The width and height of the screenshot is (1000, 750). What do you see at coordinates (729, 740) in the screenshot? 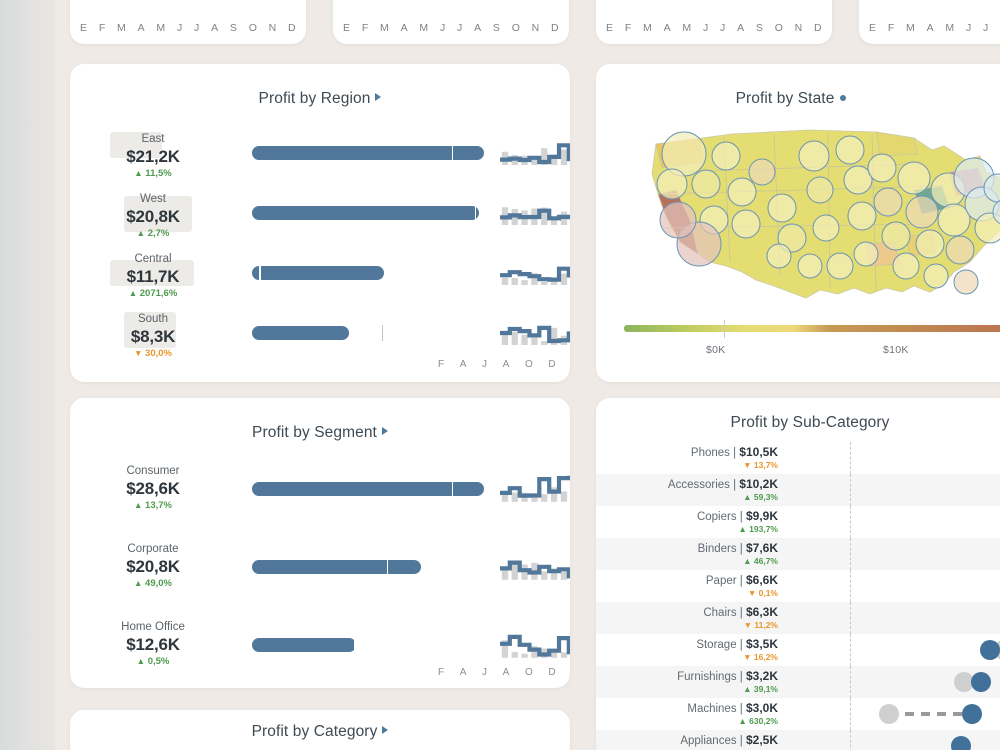
I see `subcategory-name-value: Appliances | $2,5K` at bounding box center [729, 740].